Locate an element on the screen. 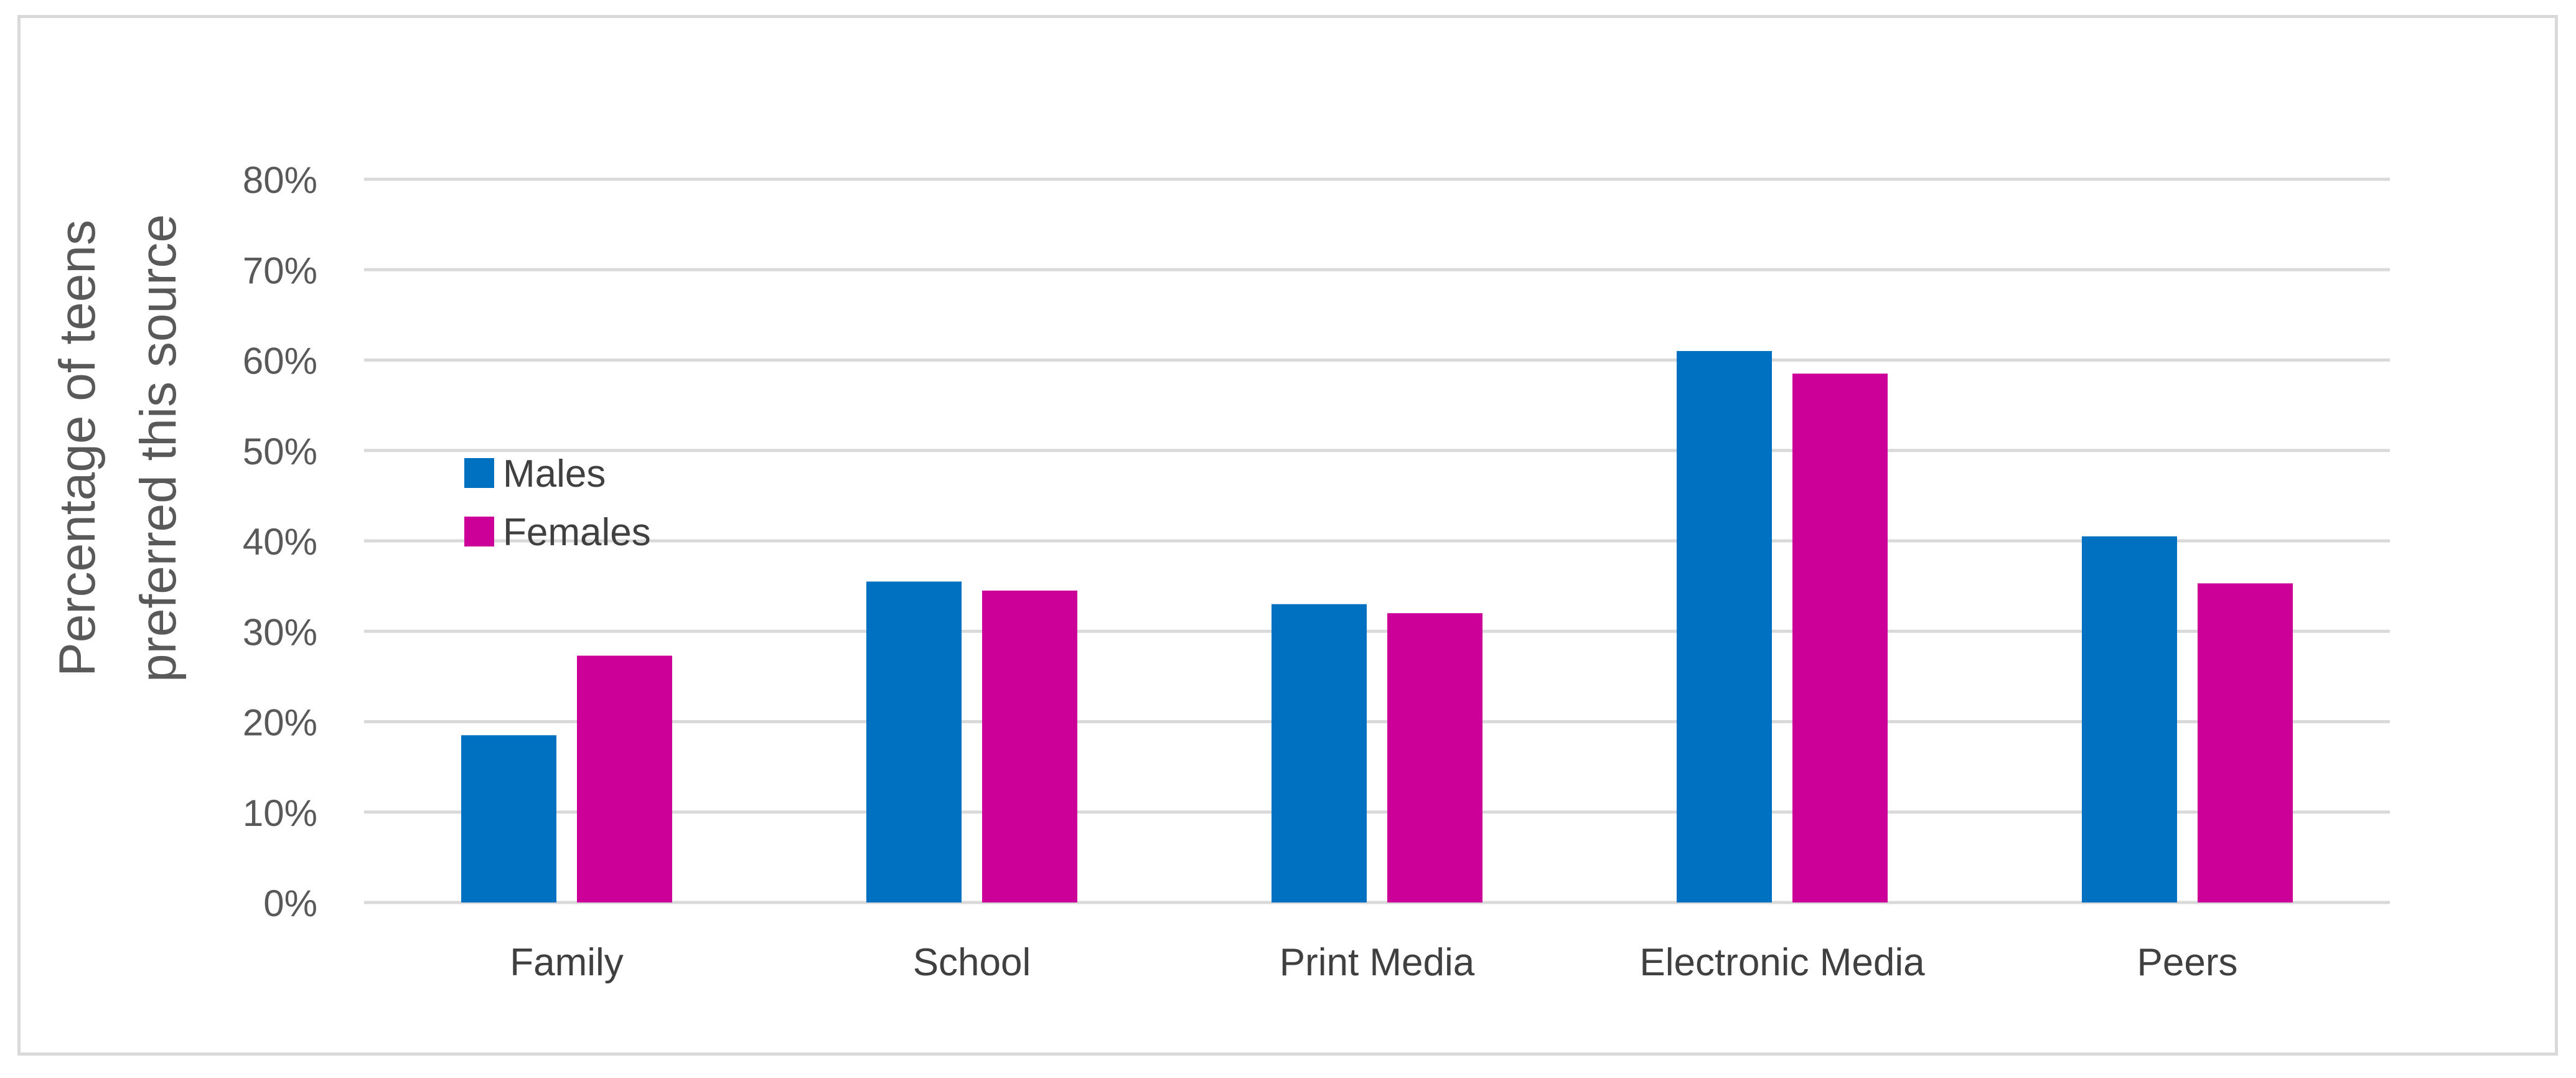  bar-males-electronic-media is located at coordinates (1724, 626).